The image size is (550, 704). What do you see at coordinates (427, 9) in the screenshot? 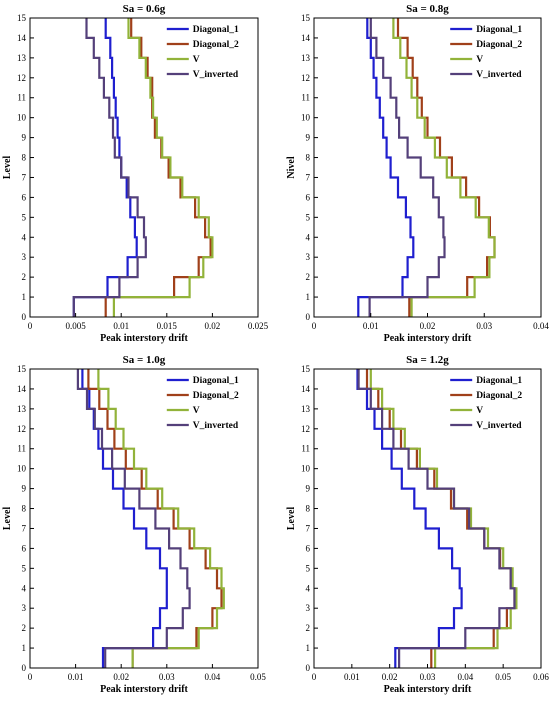
I see `chart-title: Sa = 0.8g` at bounding box center [427, 9].